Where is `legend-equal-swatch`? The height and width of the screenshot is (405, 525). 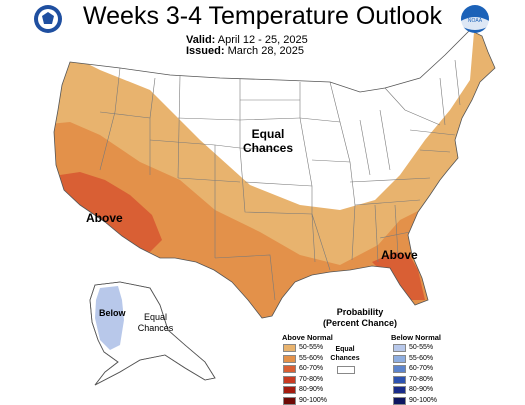
legend-equal-swatch is located at coordinates (346, 370).